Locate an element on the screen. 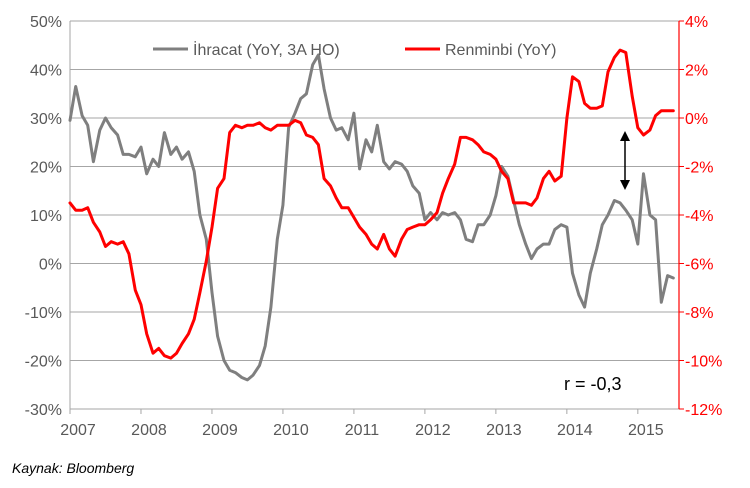  right-tick-label: -6% is located at coordinates (699, 265).